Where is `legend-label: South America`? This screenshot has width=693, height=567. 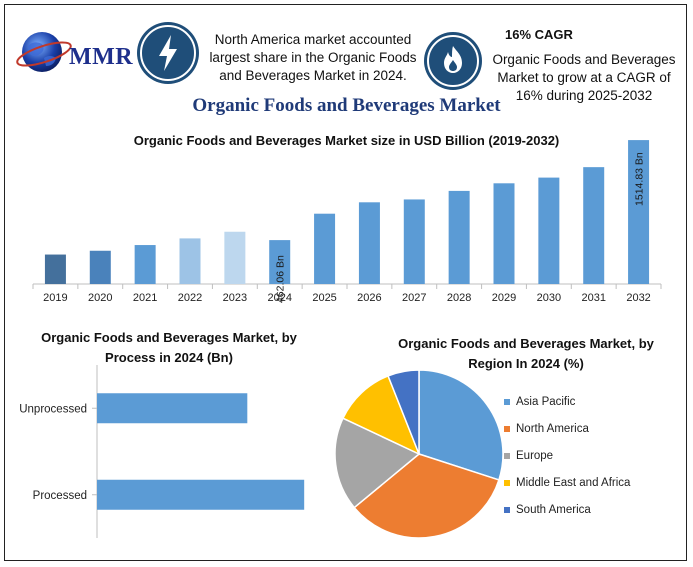
legend-label: South America is located at coordinates (553, 509).